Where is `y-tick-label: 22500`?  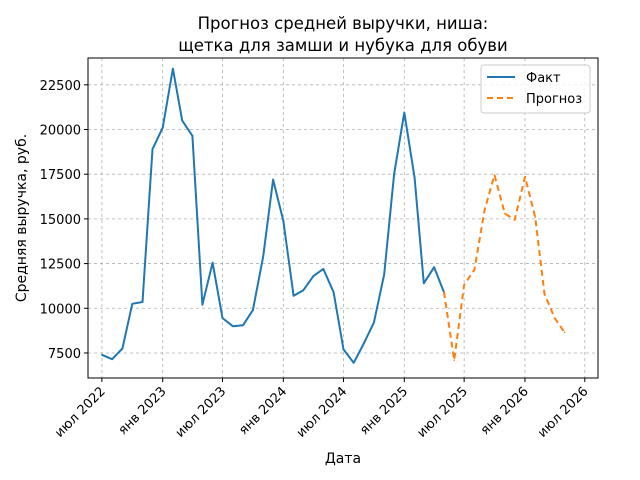 y-tick-label: 22500 is located at coordinates (60, 86).